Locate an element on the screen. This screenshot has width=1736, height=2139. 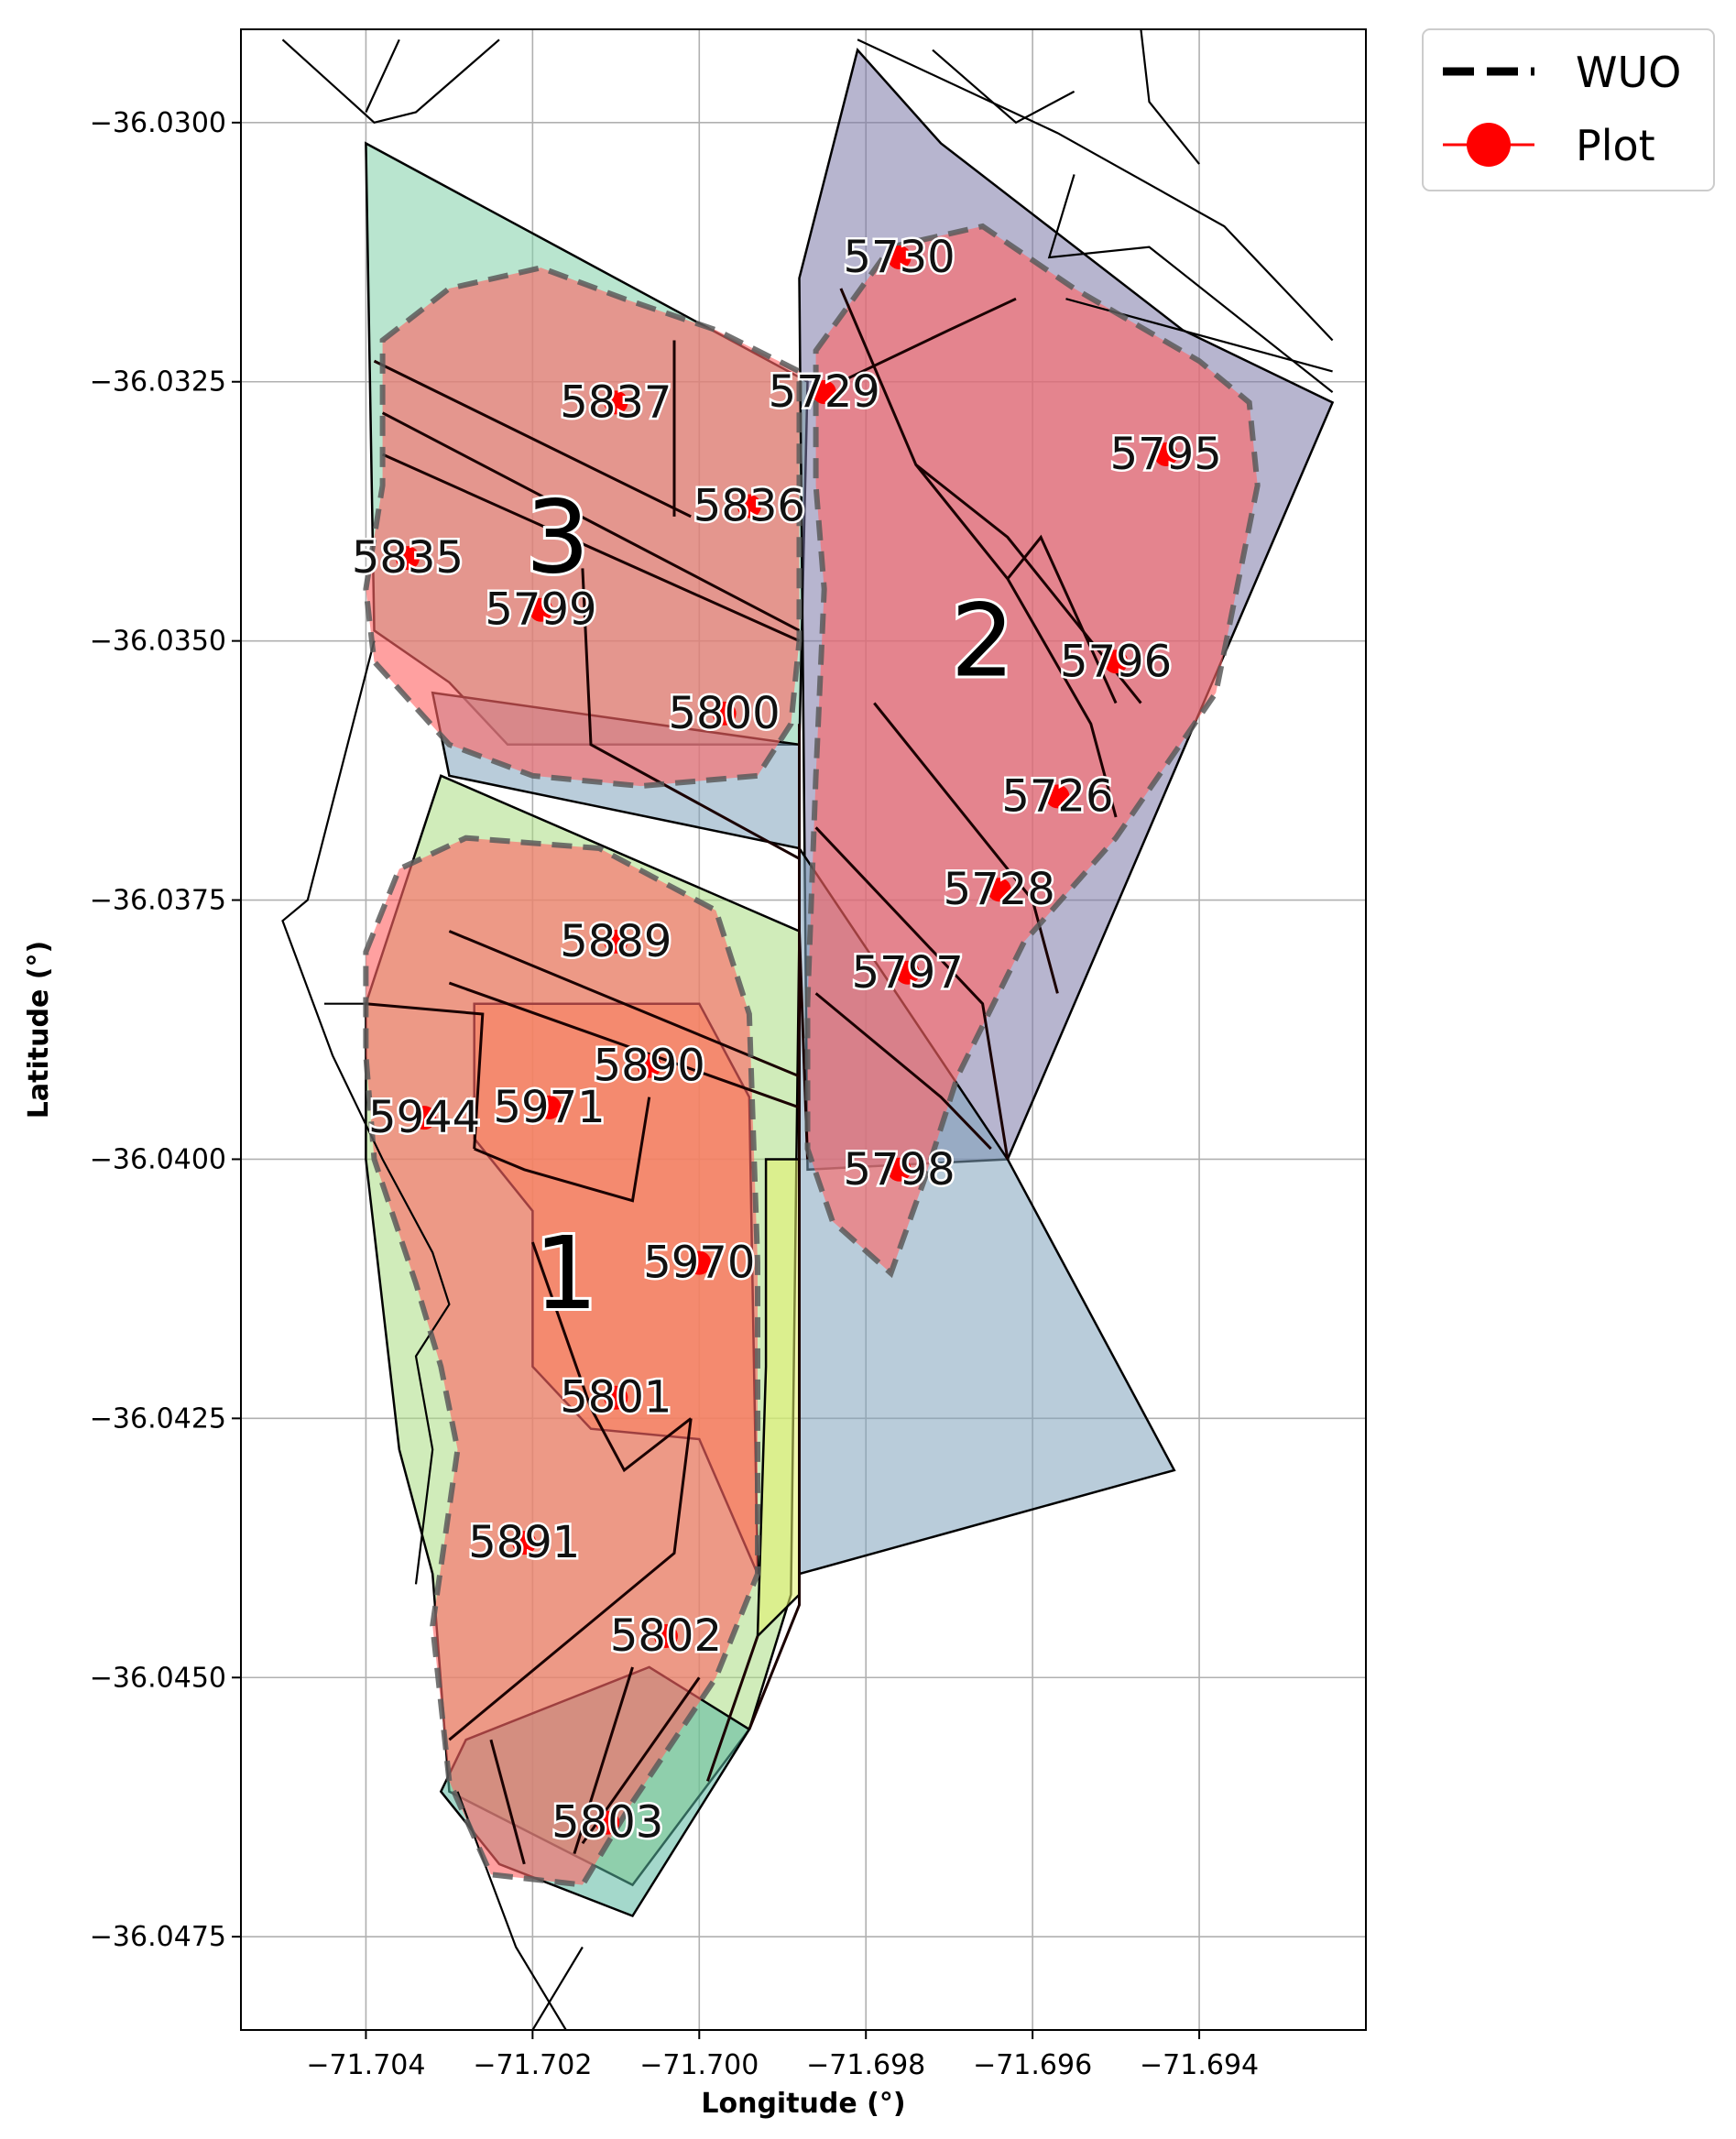
plot-label: 5890 is located at coordinates (650, 1066).